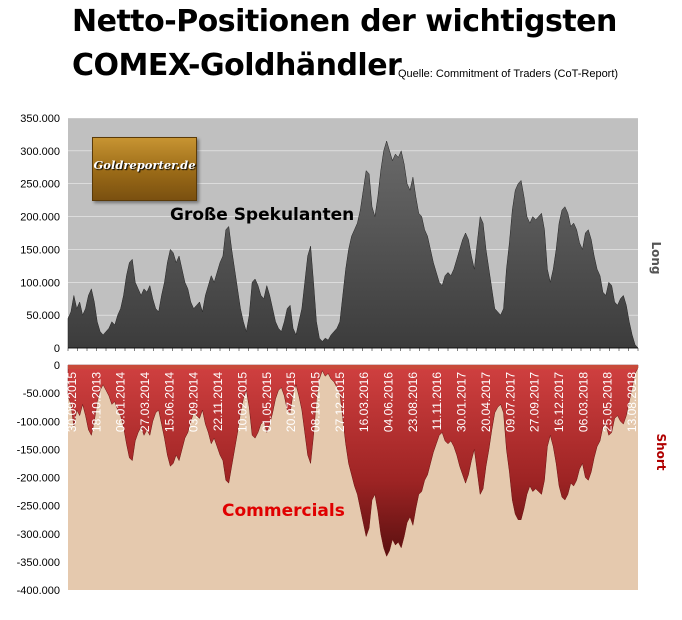 Image resolution: width=682 pixels, height=620 pixels. What do you see at coordinates (40, 185) in the screenshot?
I see `y-tick-label: 250.000` at bounding box center [40, 185].